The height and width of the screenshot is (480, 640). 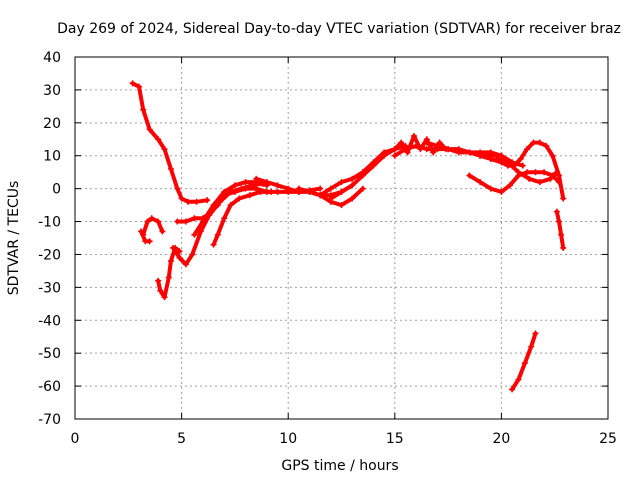 I want to click on y-axis-label: SDTVAR / TECUs, so click(x=14, y=238).